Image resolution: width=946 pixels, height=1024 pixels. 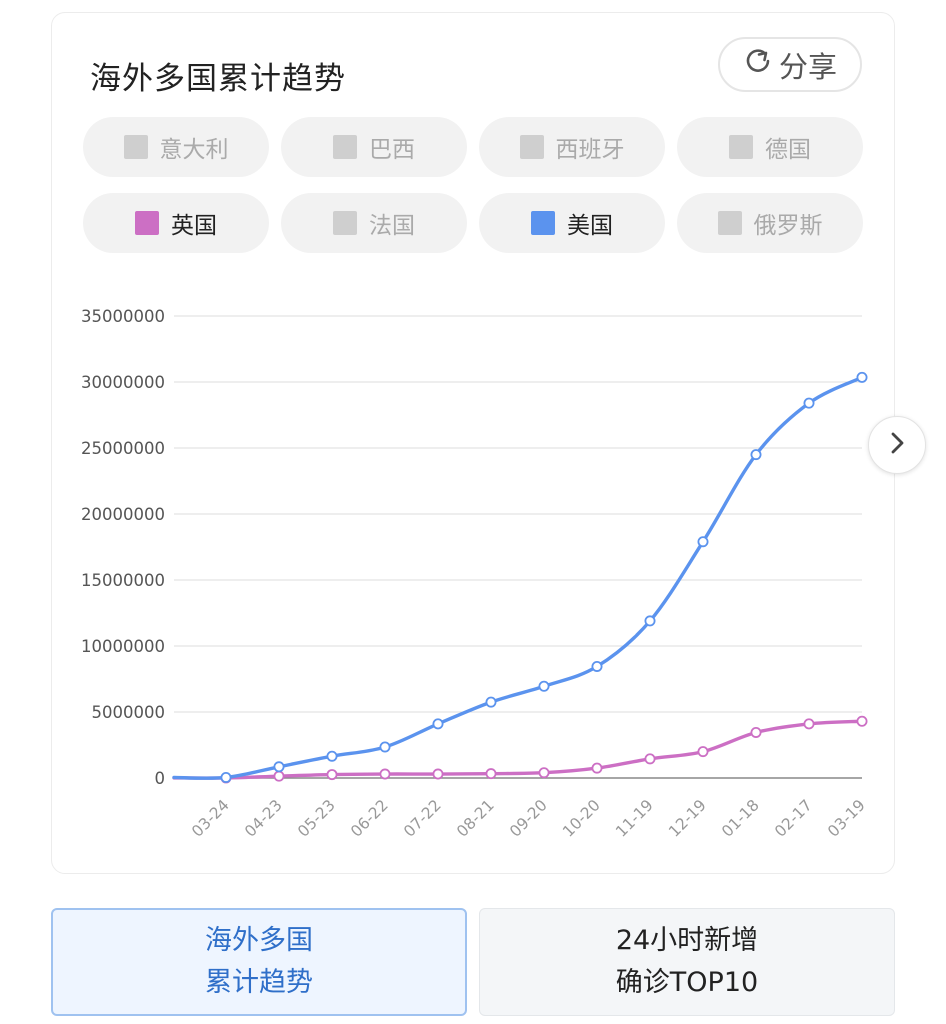 I want to click on tab-line1: 24小时新增, so click(x=687, y=940).